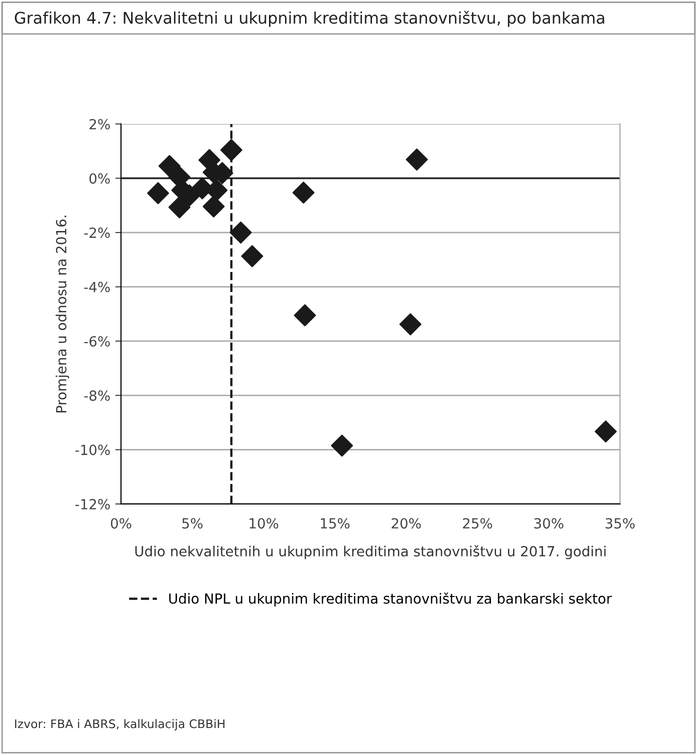  Describe the element at coordinates (390, 599) in the screenshot. I see `legend-label: Udio NPL u ukupnim kreditima stanovništvu za bankarski sektor` at that location.